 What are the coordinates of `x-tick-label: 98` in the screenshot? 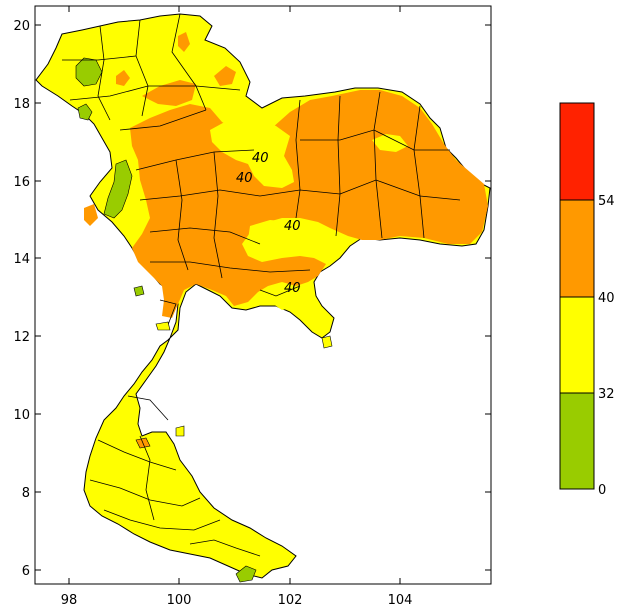 It's located at (69, 600).